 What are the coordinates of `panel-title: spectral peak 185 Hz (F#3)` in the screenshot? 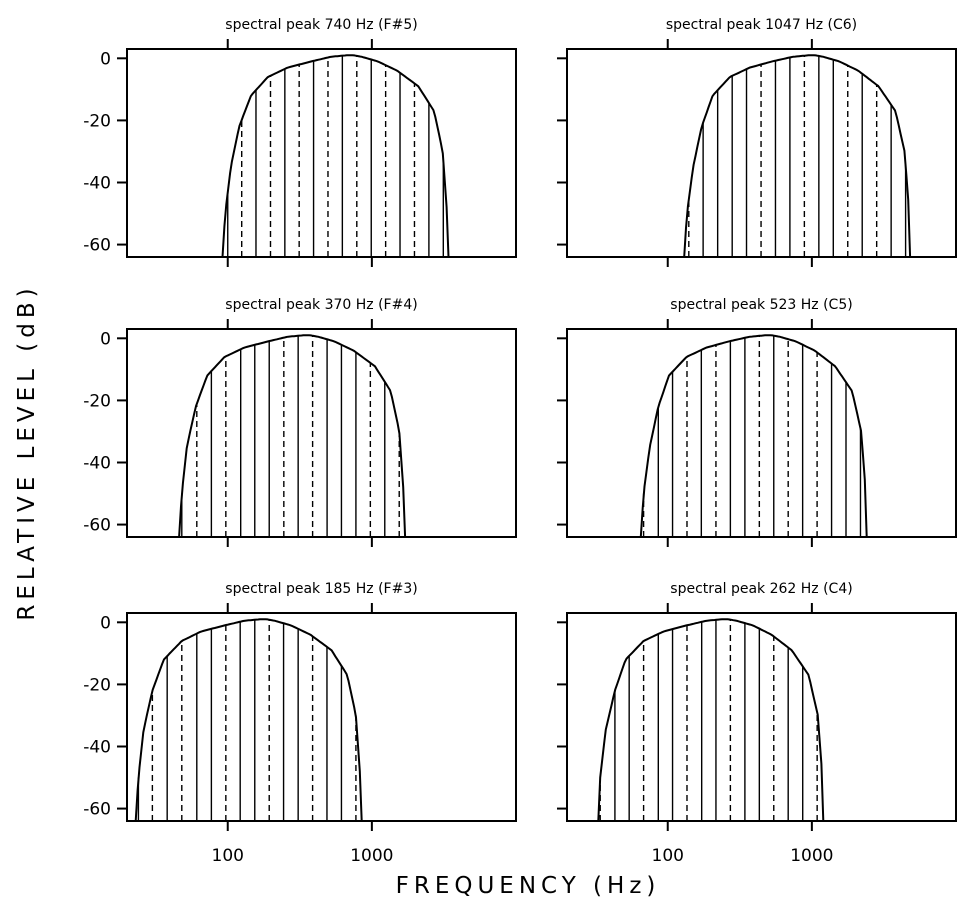 It's located at (321, 589).